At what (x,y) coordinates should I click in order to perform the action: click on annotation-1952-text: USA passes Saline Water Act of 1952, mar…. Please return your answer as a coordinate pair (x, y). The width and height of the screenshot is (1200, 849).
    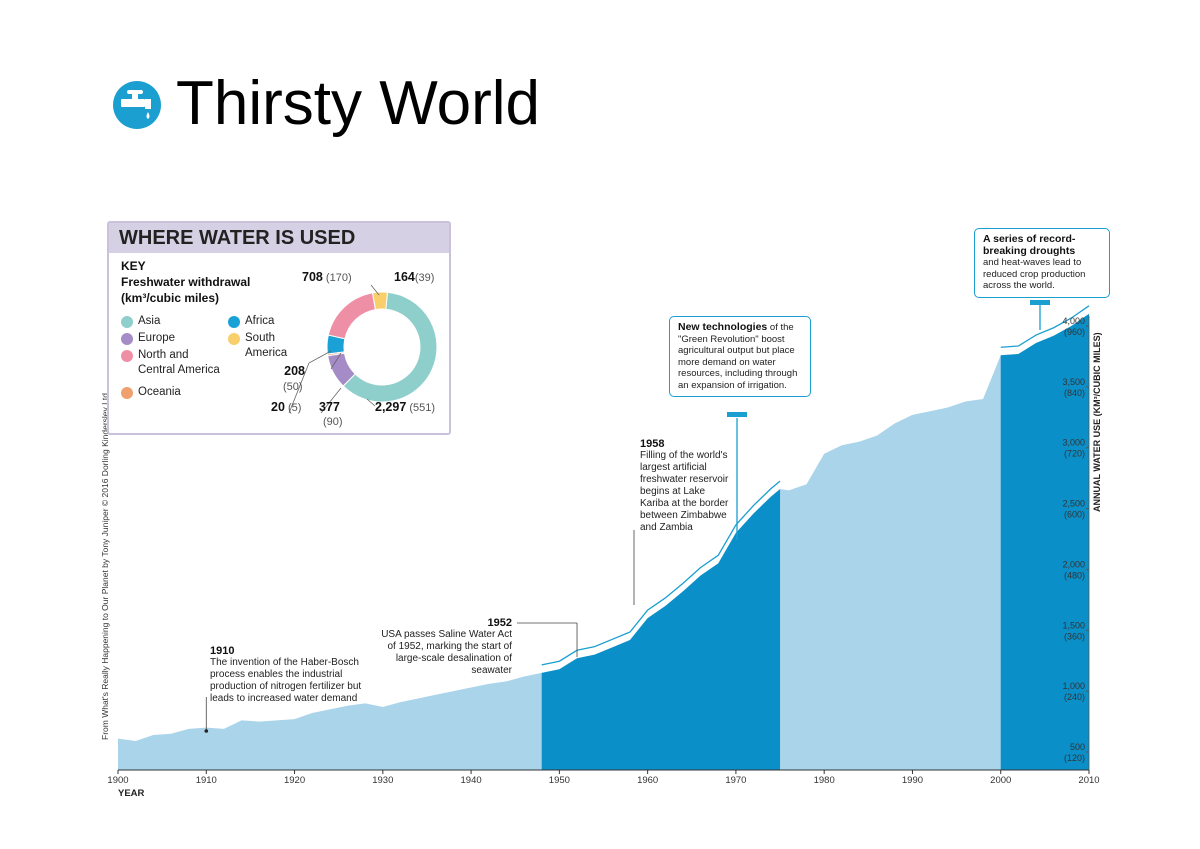
    Looking at the image, I should click on (446, 652).